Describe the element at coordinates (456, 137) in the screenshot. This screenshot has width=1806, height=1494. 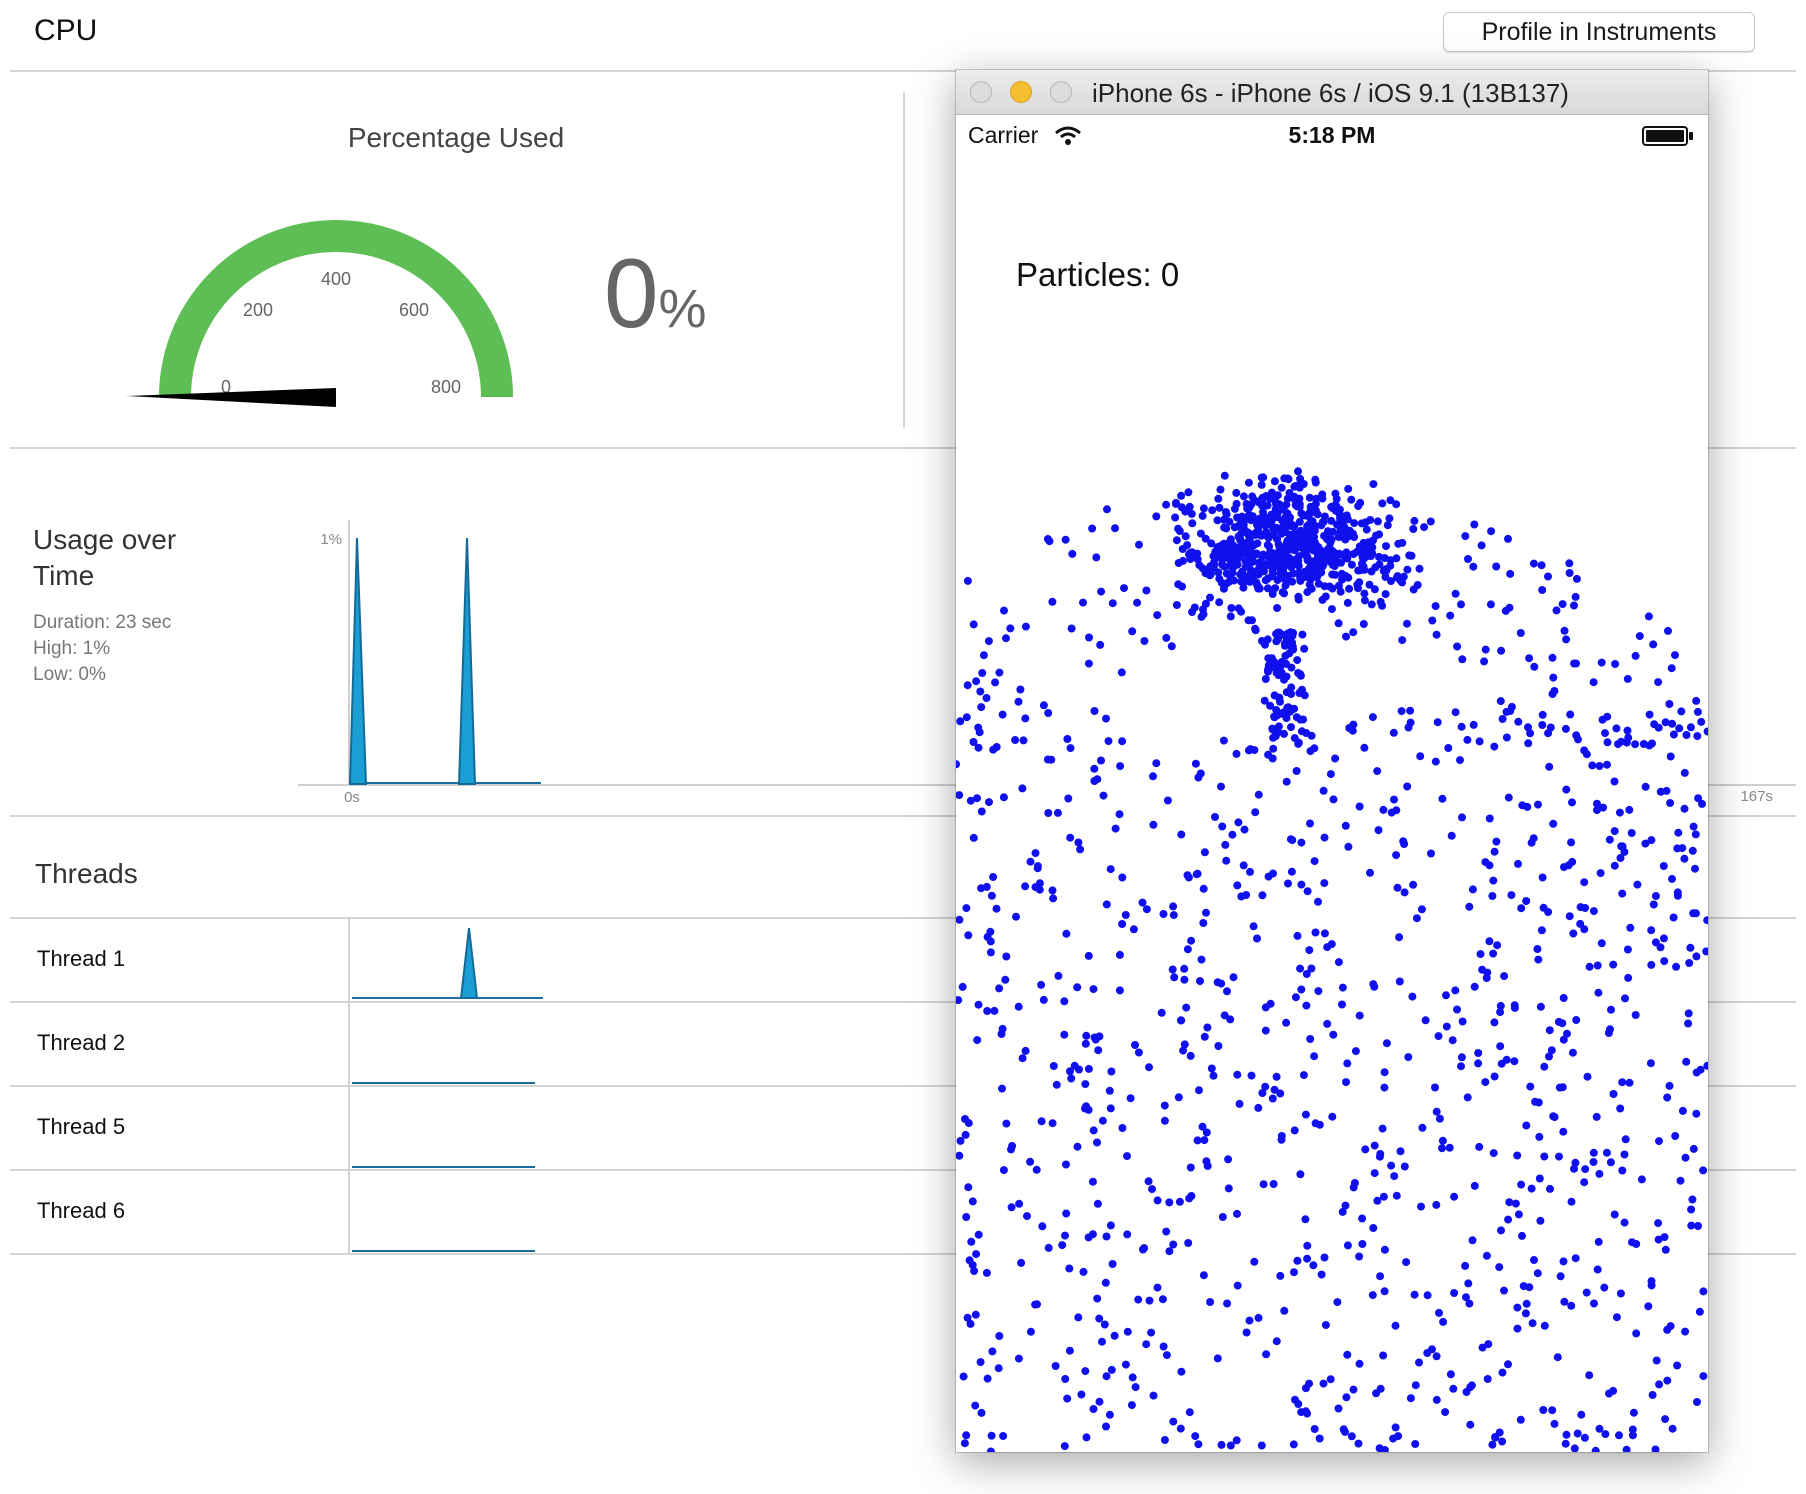
I see `gauge-title: Percentage Used` at that location.